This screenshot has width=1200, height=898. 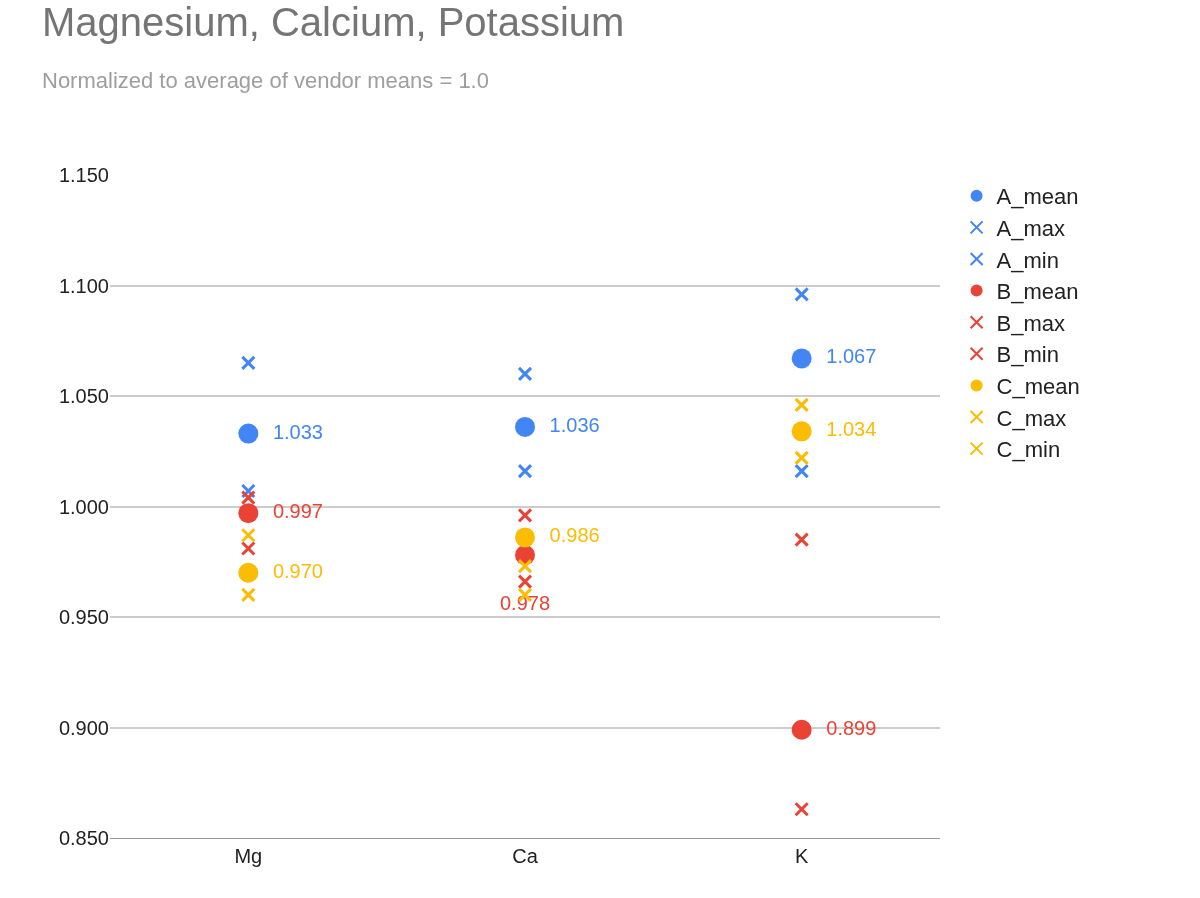 I want to click on chart-title: Magnesium, Calcium, Potassium, so click(x=333, y=22).